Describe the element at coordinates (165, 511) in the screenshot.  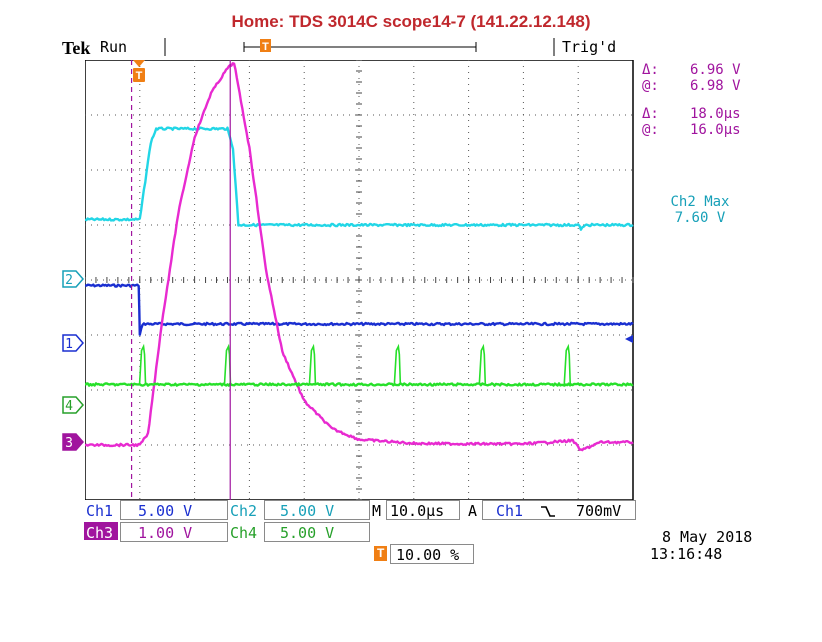
I see `ch1-scale: 5.00 V` at that location.